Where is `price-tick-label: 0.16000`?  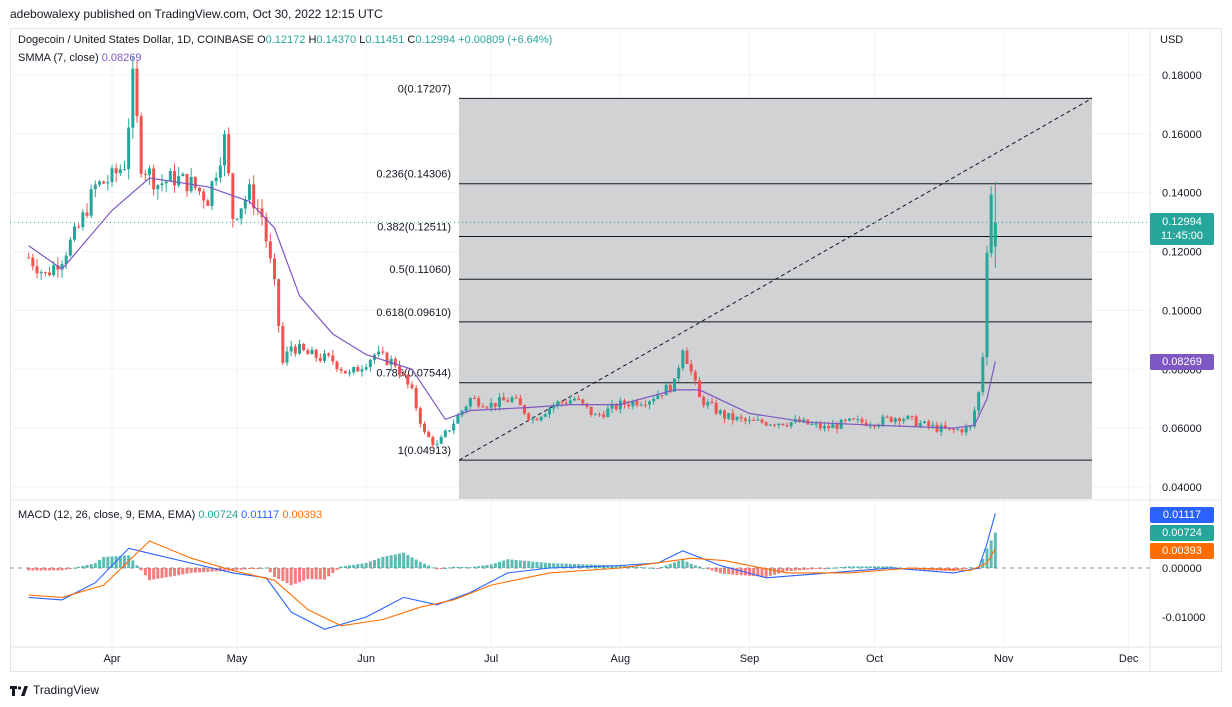
price-tick-label: 0.16000 is located at coordinates (1182, 135).